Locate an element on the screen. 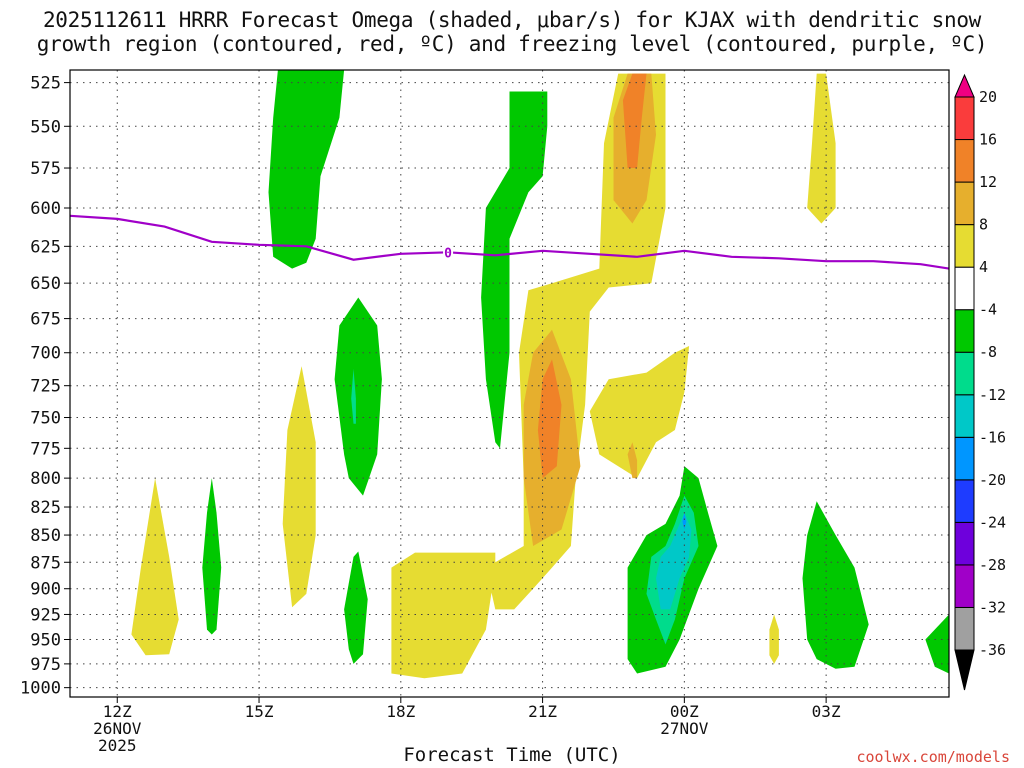 This screenshot has width=1024, height=768. x-tick-label-12Z-0: 12Z is located at coordinates (117, 711).